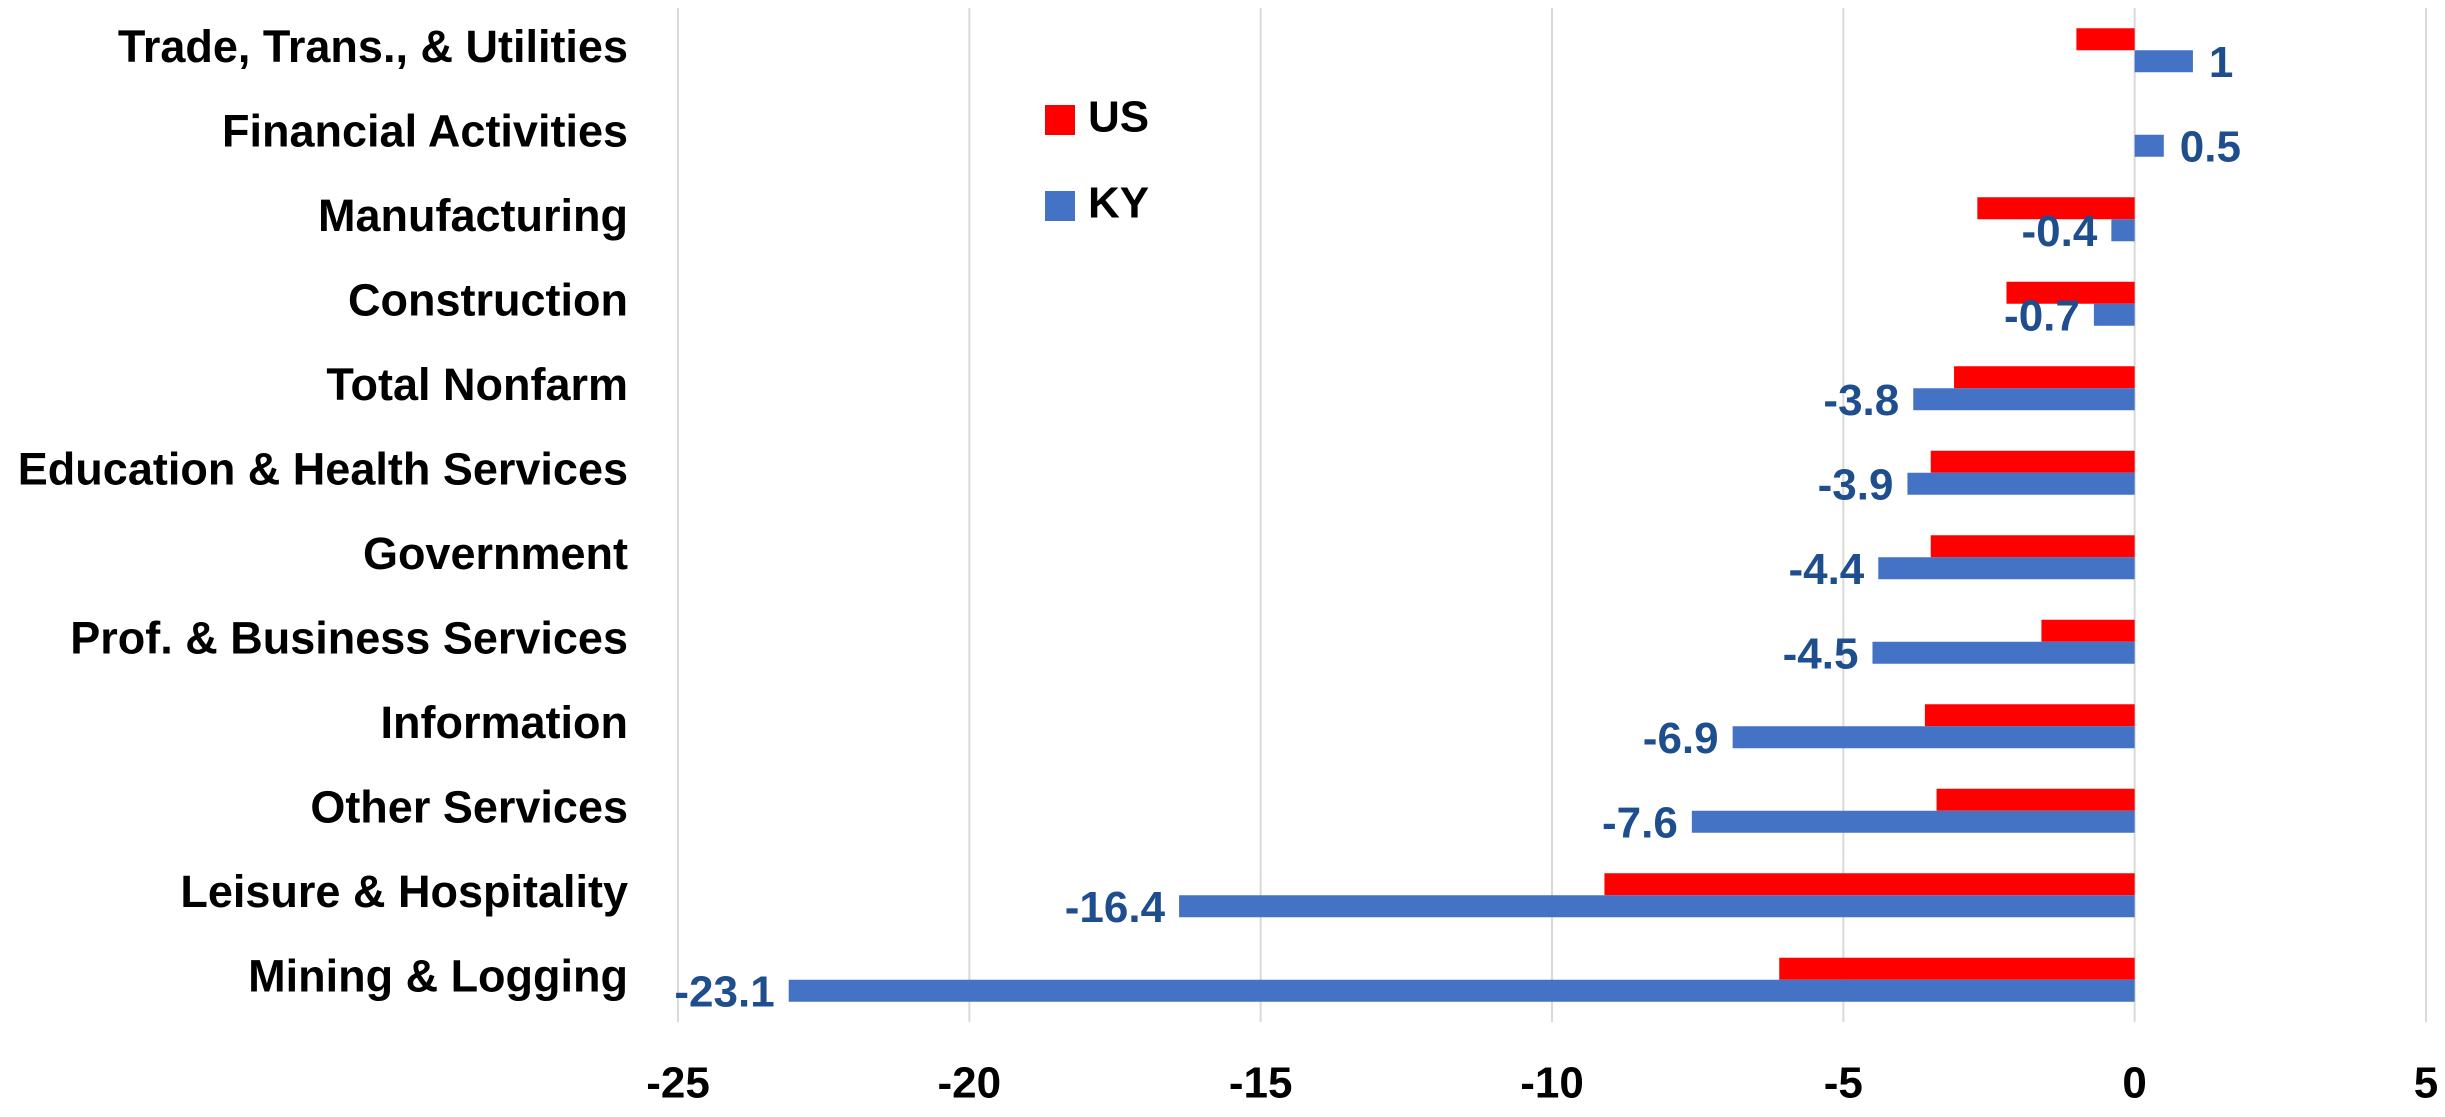 Image resolution: width=2445 pixels, height=1117 pixels. What do you see at coordinates (373, 46) in the screenshot?
I see `category-label: Trade, Trans., & Utilities` at bounding box center [373, 46].